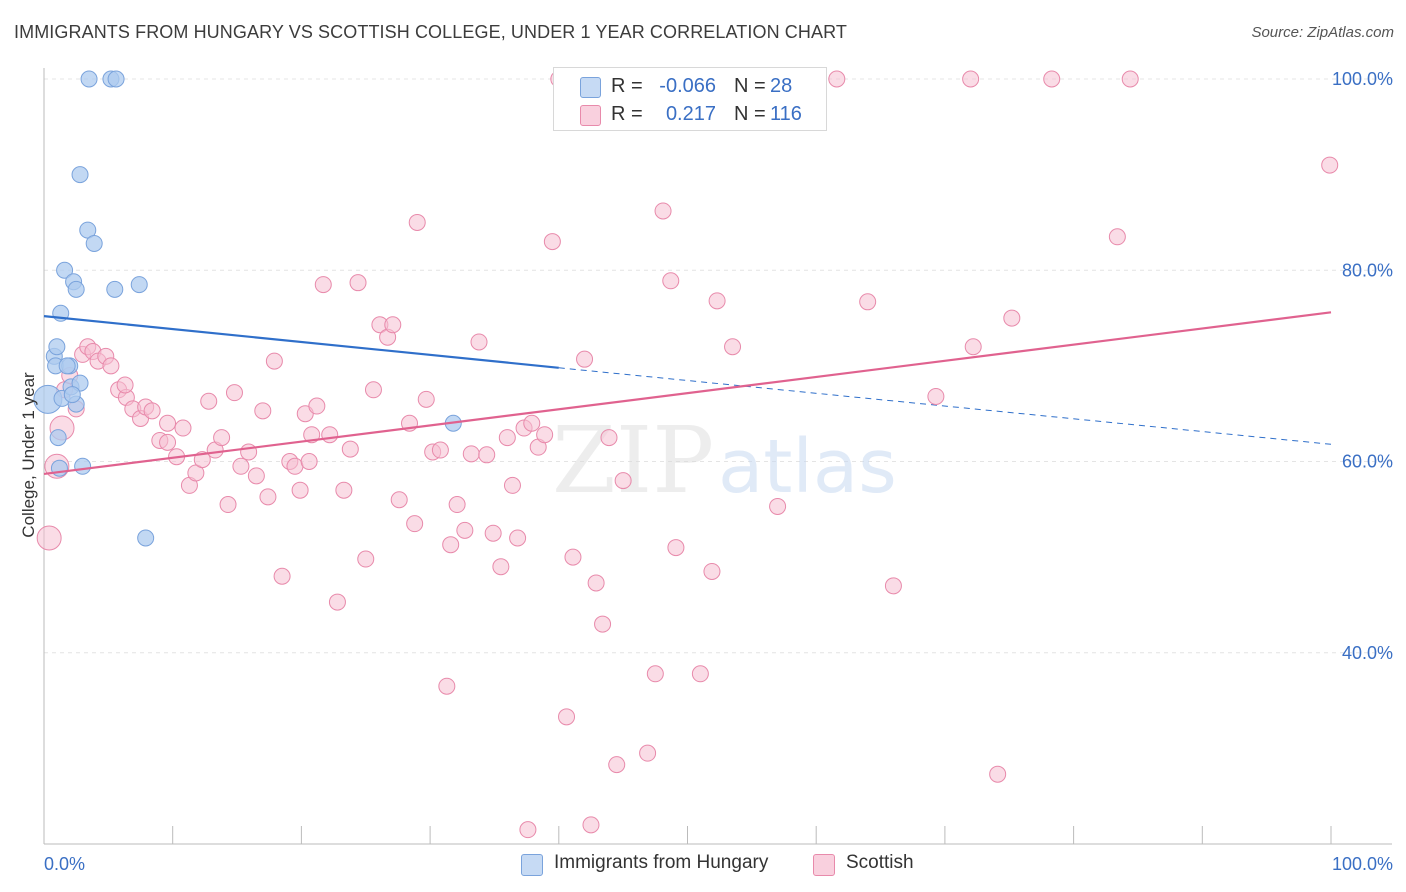 Image resolution: width=1406 pixels, height=892 pixels. What do you see at coordinates (301, 342) in the screenshot?
I see `trend-line-hungary` at bounding box center [301, 342].